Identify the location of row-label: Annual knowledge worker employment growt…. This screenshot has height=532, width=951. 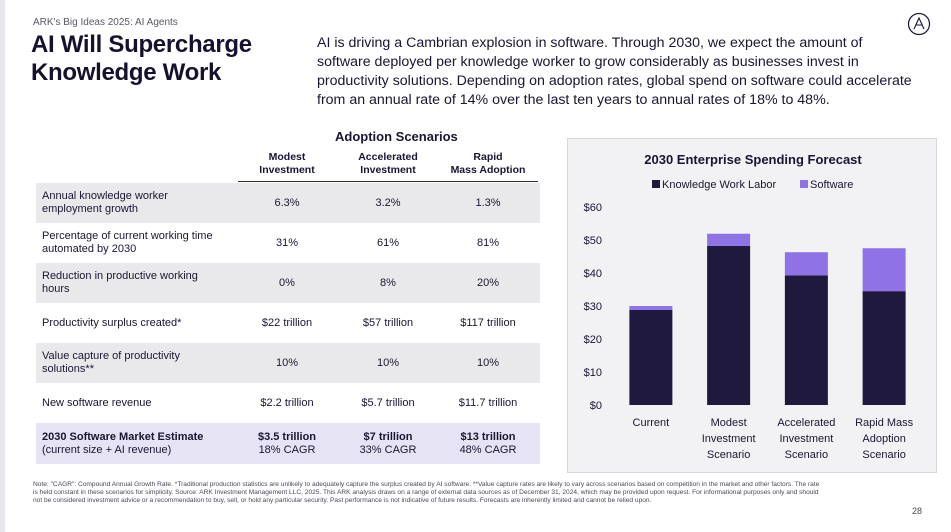
(105, 202).